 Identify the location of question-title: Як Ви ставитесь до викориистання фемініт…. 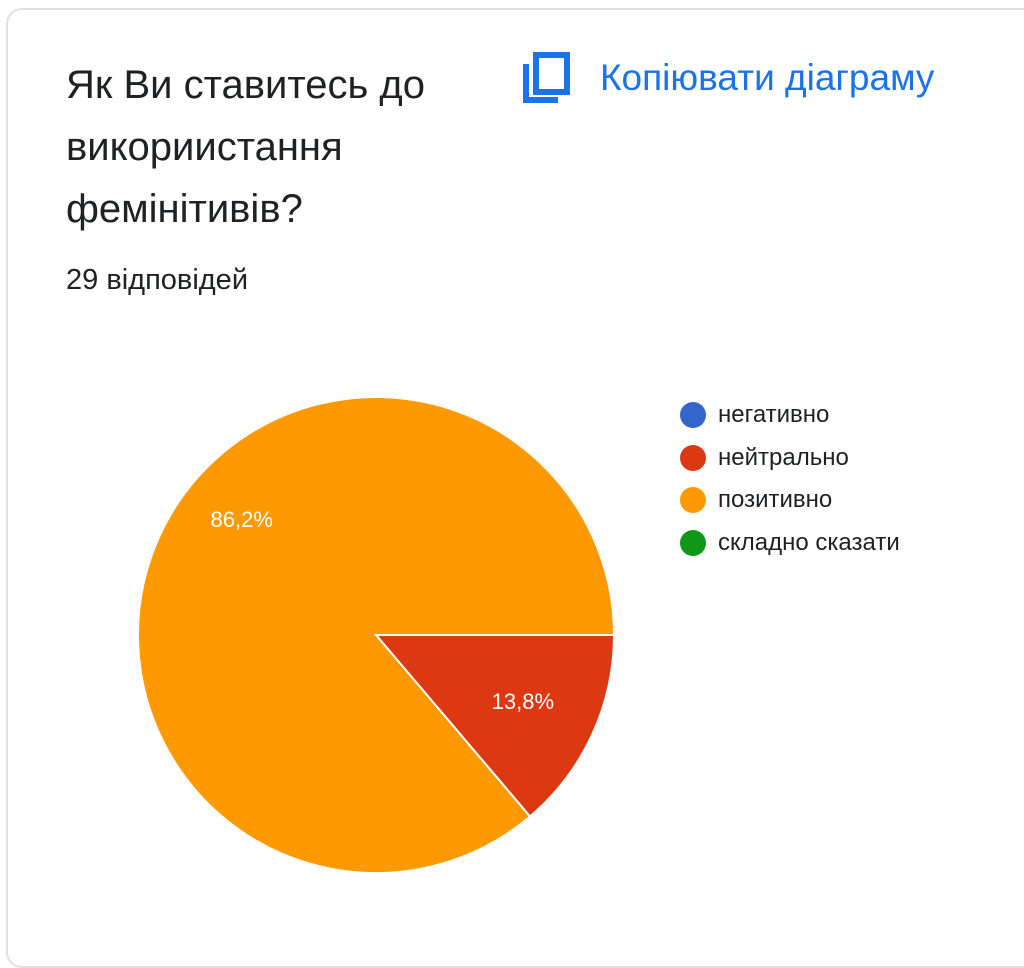
(246, 147).